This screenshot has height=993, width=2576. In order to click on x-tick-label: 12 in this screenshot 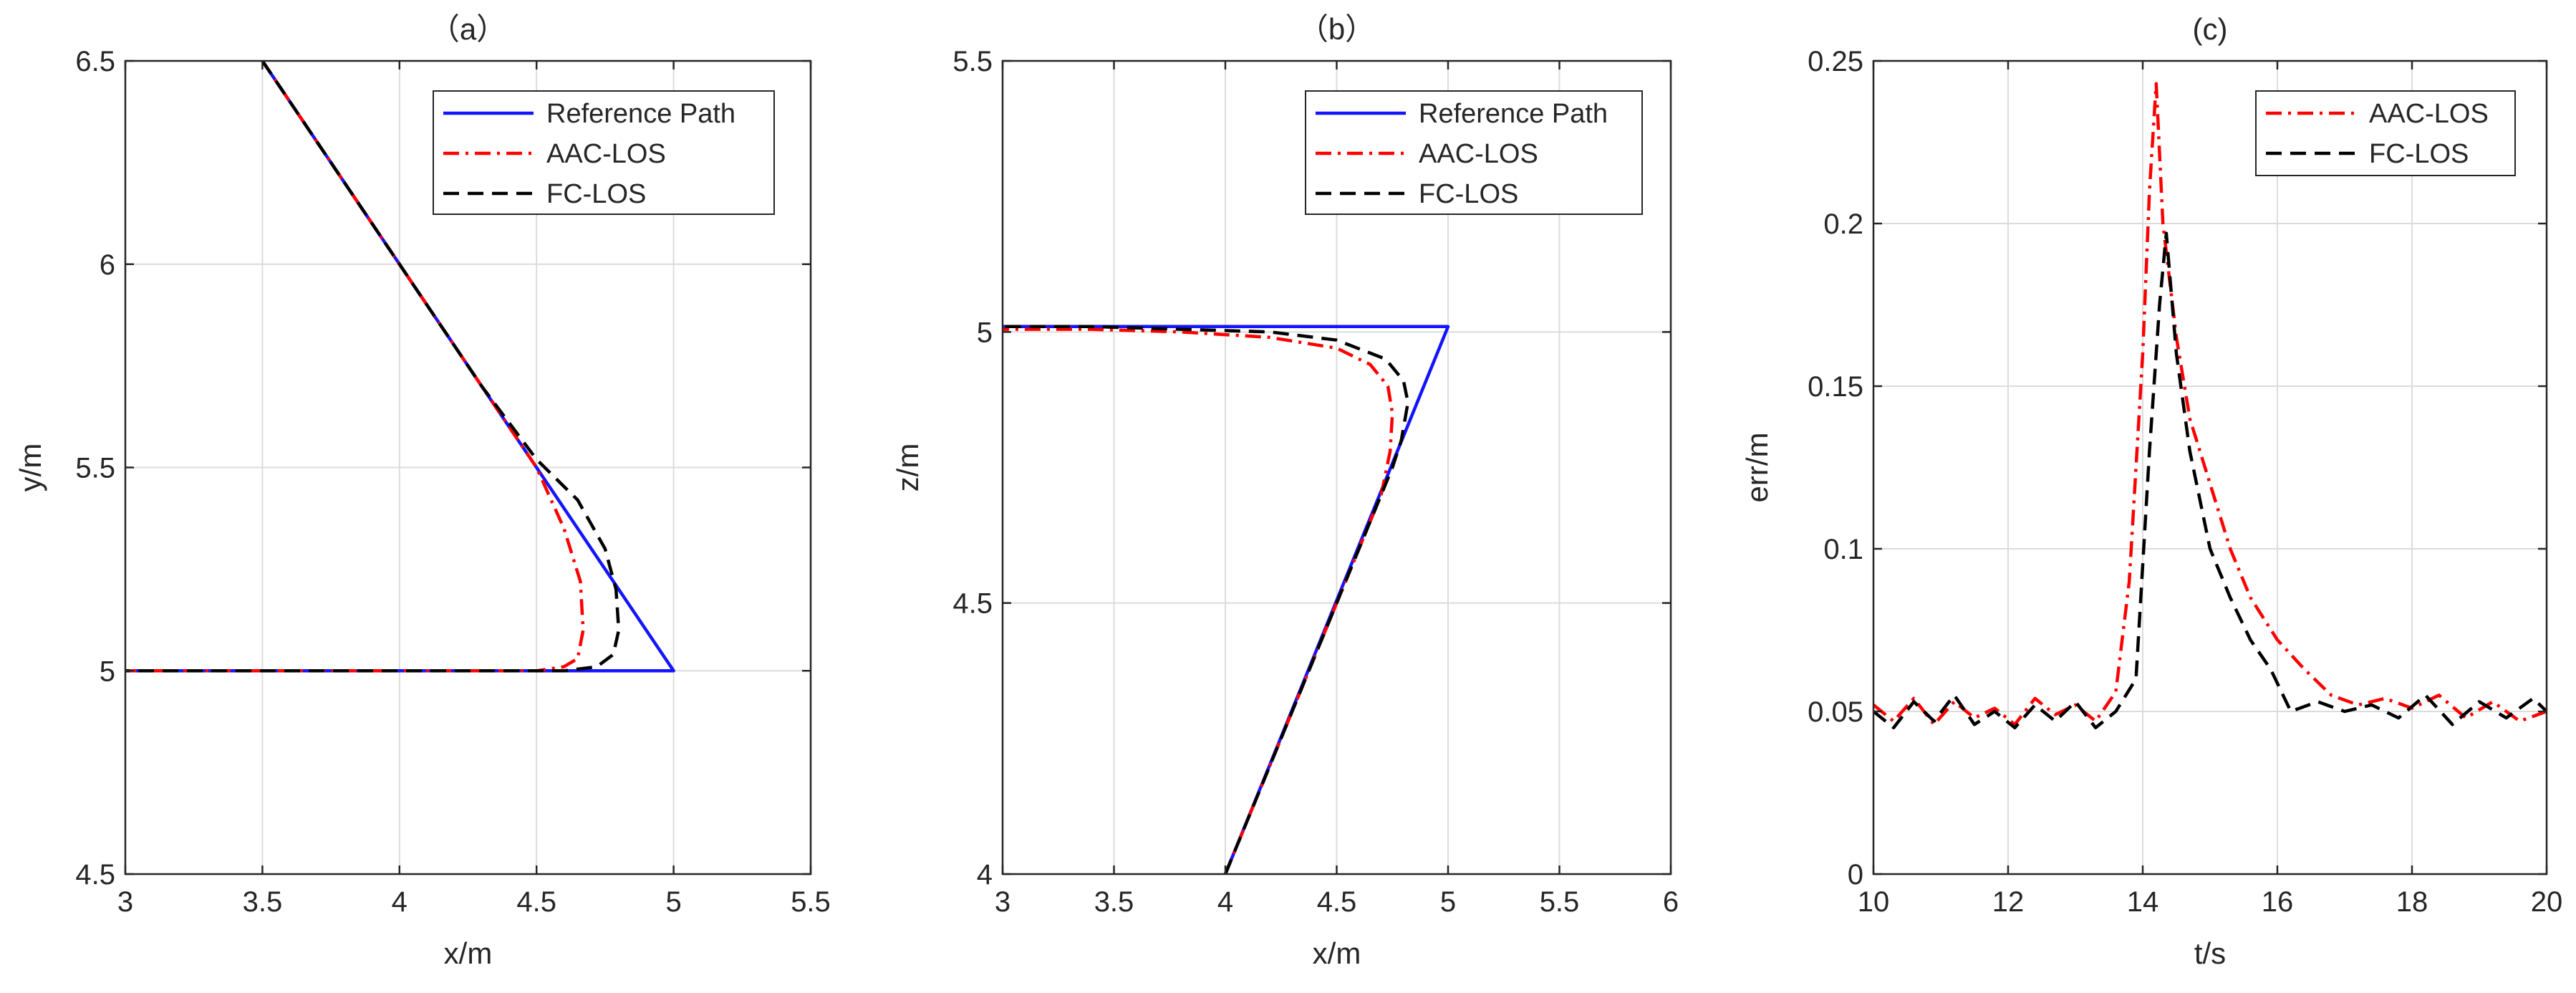, I will do `click(2008, 902)`.